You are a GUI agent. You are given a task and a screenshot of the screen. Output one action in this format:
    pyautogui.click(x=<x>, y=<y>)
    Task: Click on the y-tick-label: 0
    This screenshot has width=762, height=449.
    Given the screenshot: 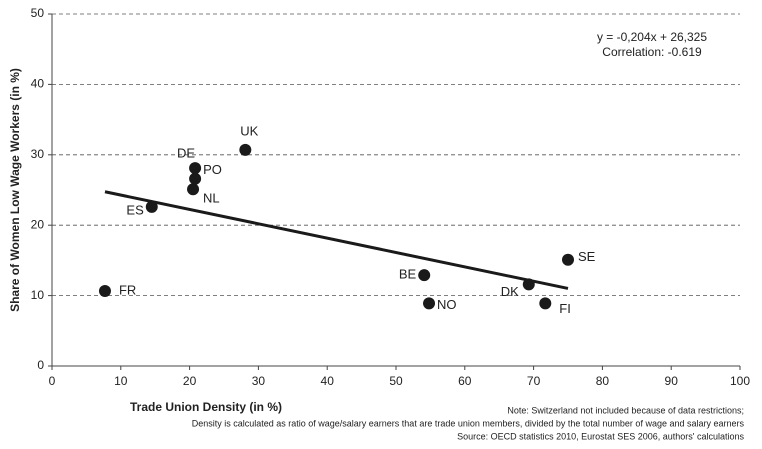 What is the action you would take?
    pyautogui.click(x=40, y=365)
    